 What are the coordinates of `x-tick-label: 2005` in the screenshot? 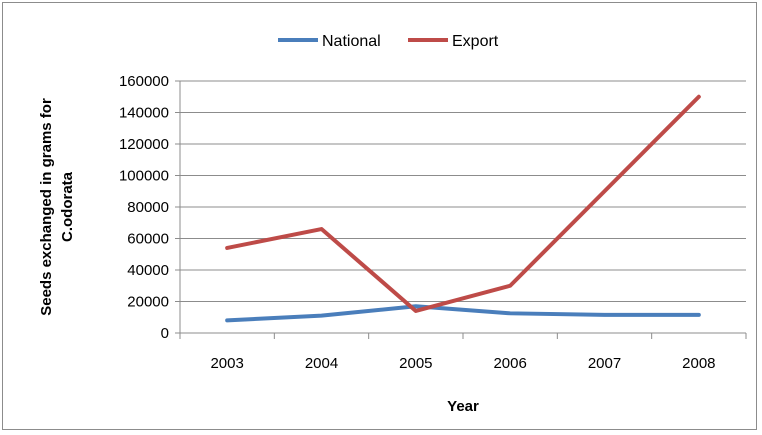 It's located at (415, 363).